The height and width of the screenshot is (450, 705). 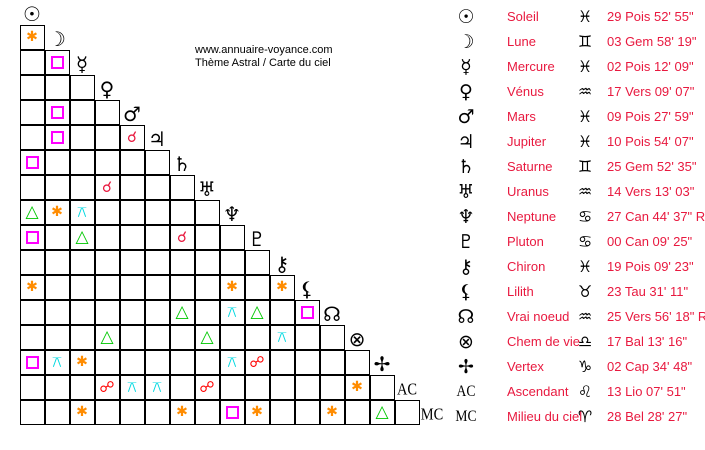 What do you see at coordinates (530, 166) in the screenshot?
I see `planet-name: Saturne` at bounding box center [530, 166].